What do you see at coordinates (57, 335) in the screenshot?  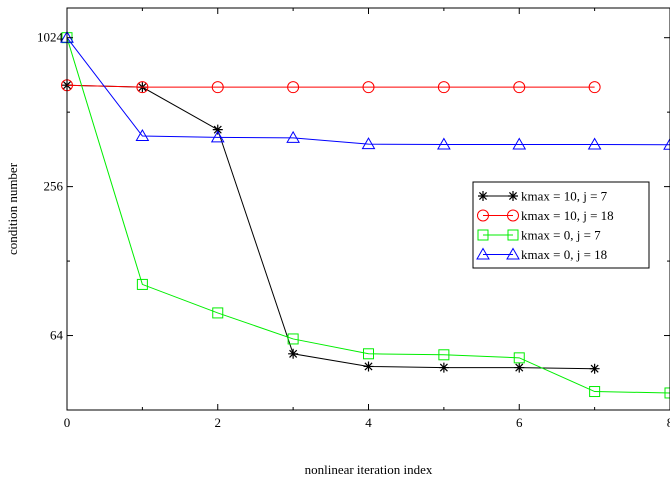 I see `y-tick-label: 64` at bounding box center [57, 335].